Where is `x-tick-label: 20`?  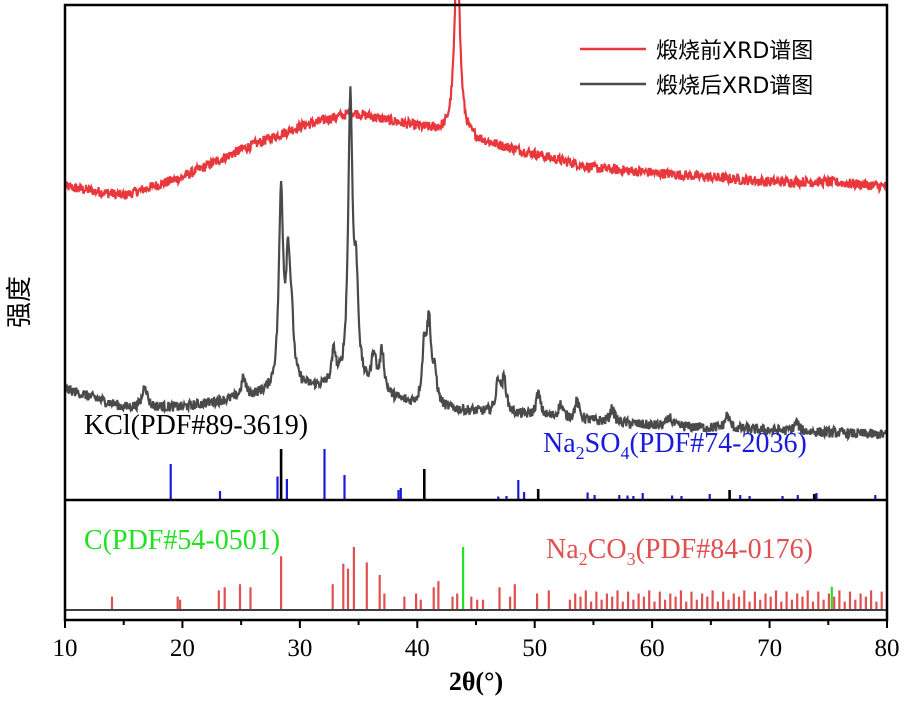
x-tick-label: 20 is located at coordinates (182, 648).